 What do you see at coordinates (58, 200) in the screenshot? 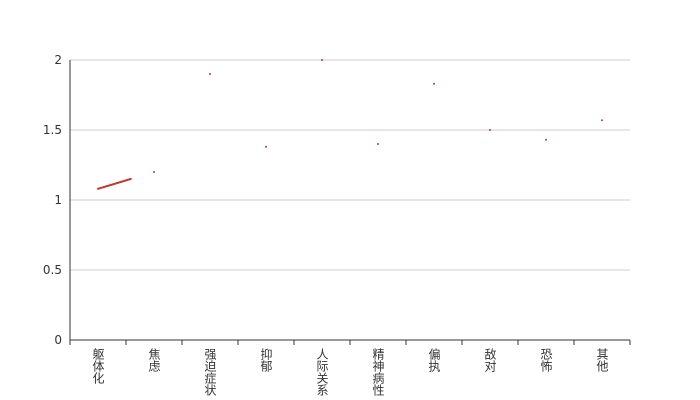
I see `y-tick-label: 1` at bounding box center [58, 200].